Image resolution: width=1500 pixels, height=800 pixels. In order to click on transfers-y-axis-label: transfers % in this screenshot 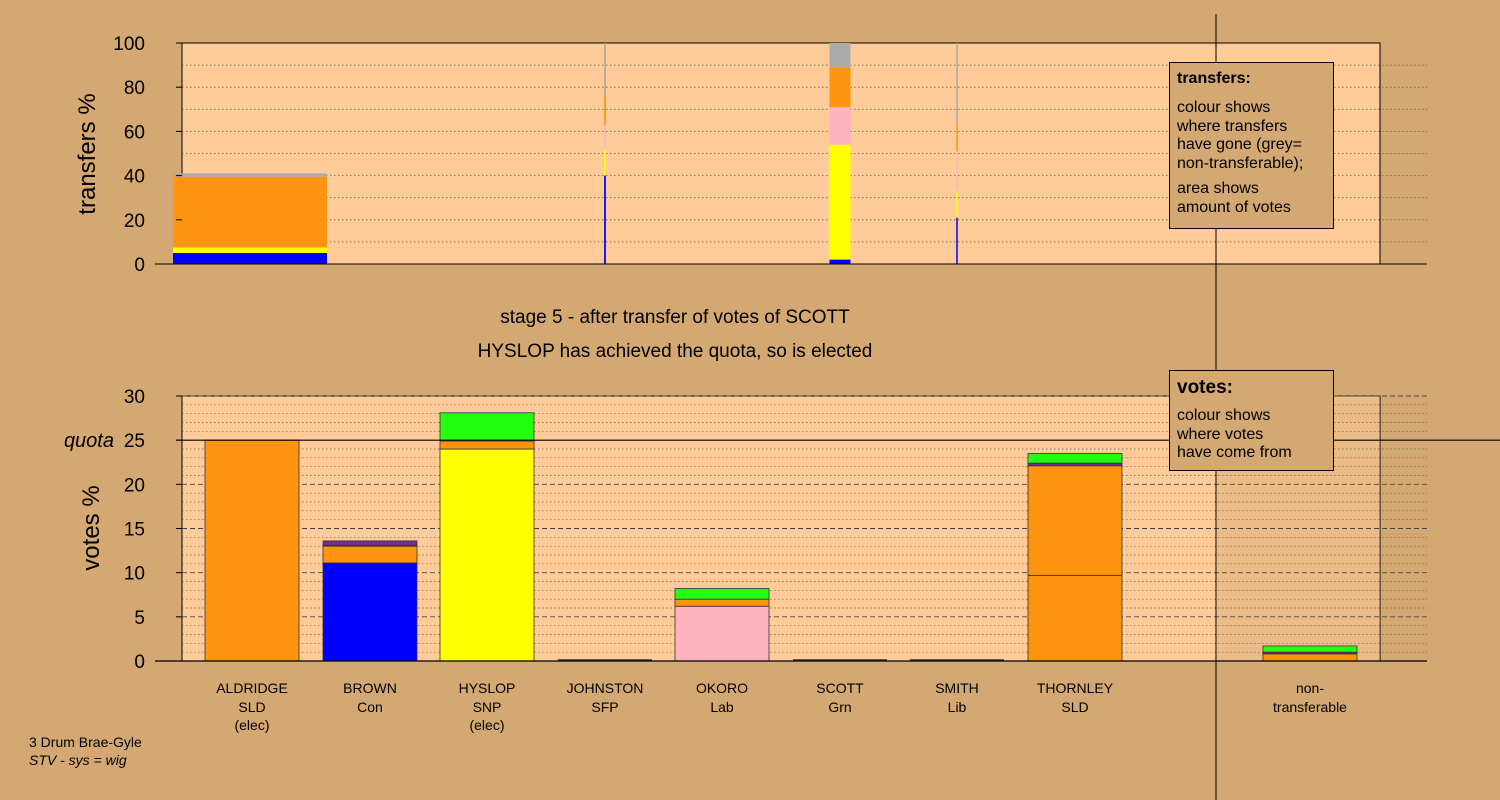, I will do `click(87, 153)`.